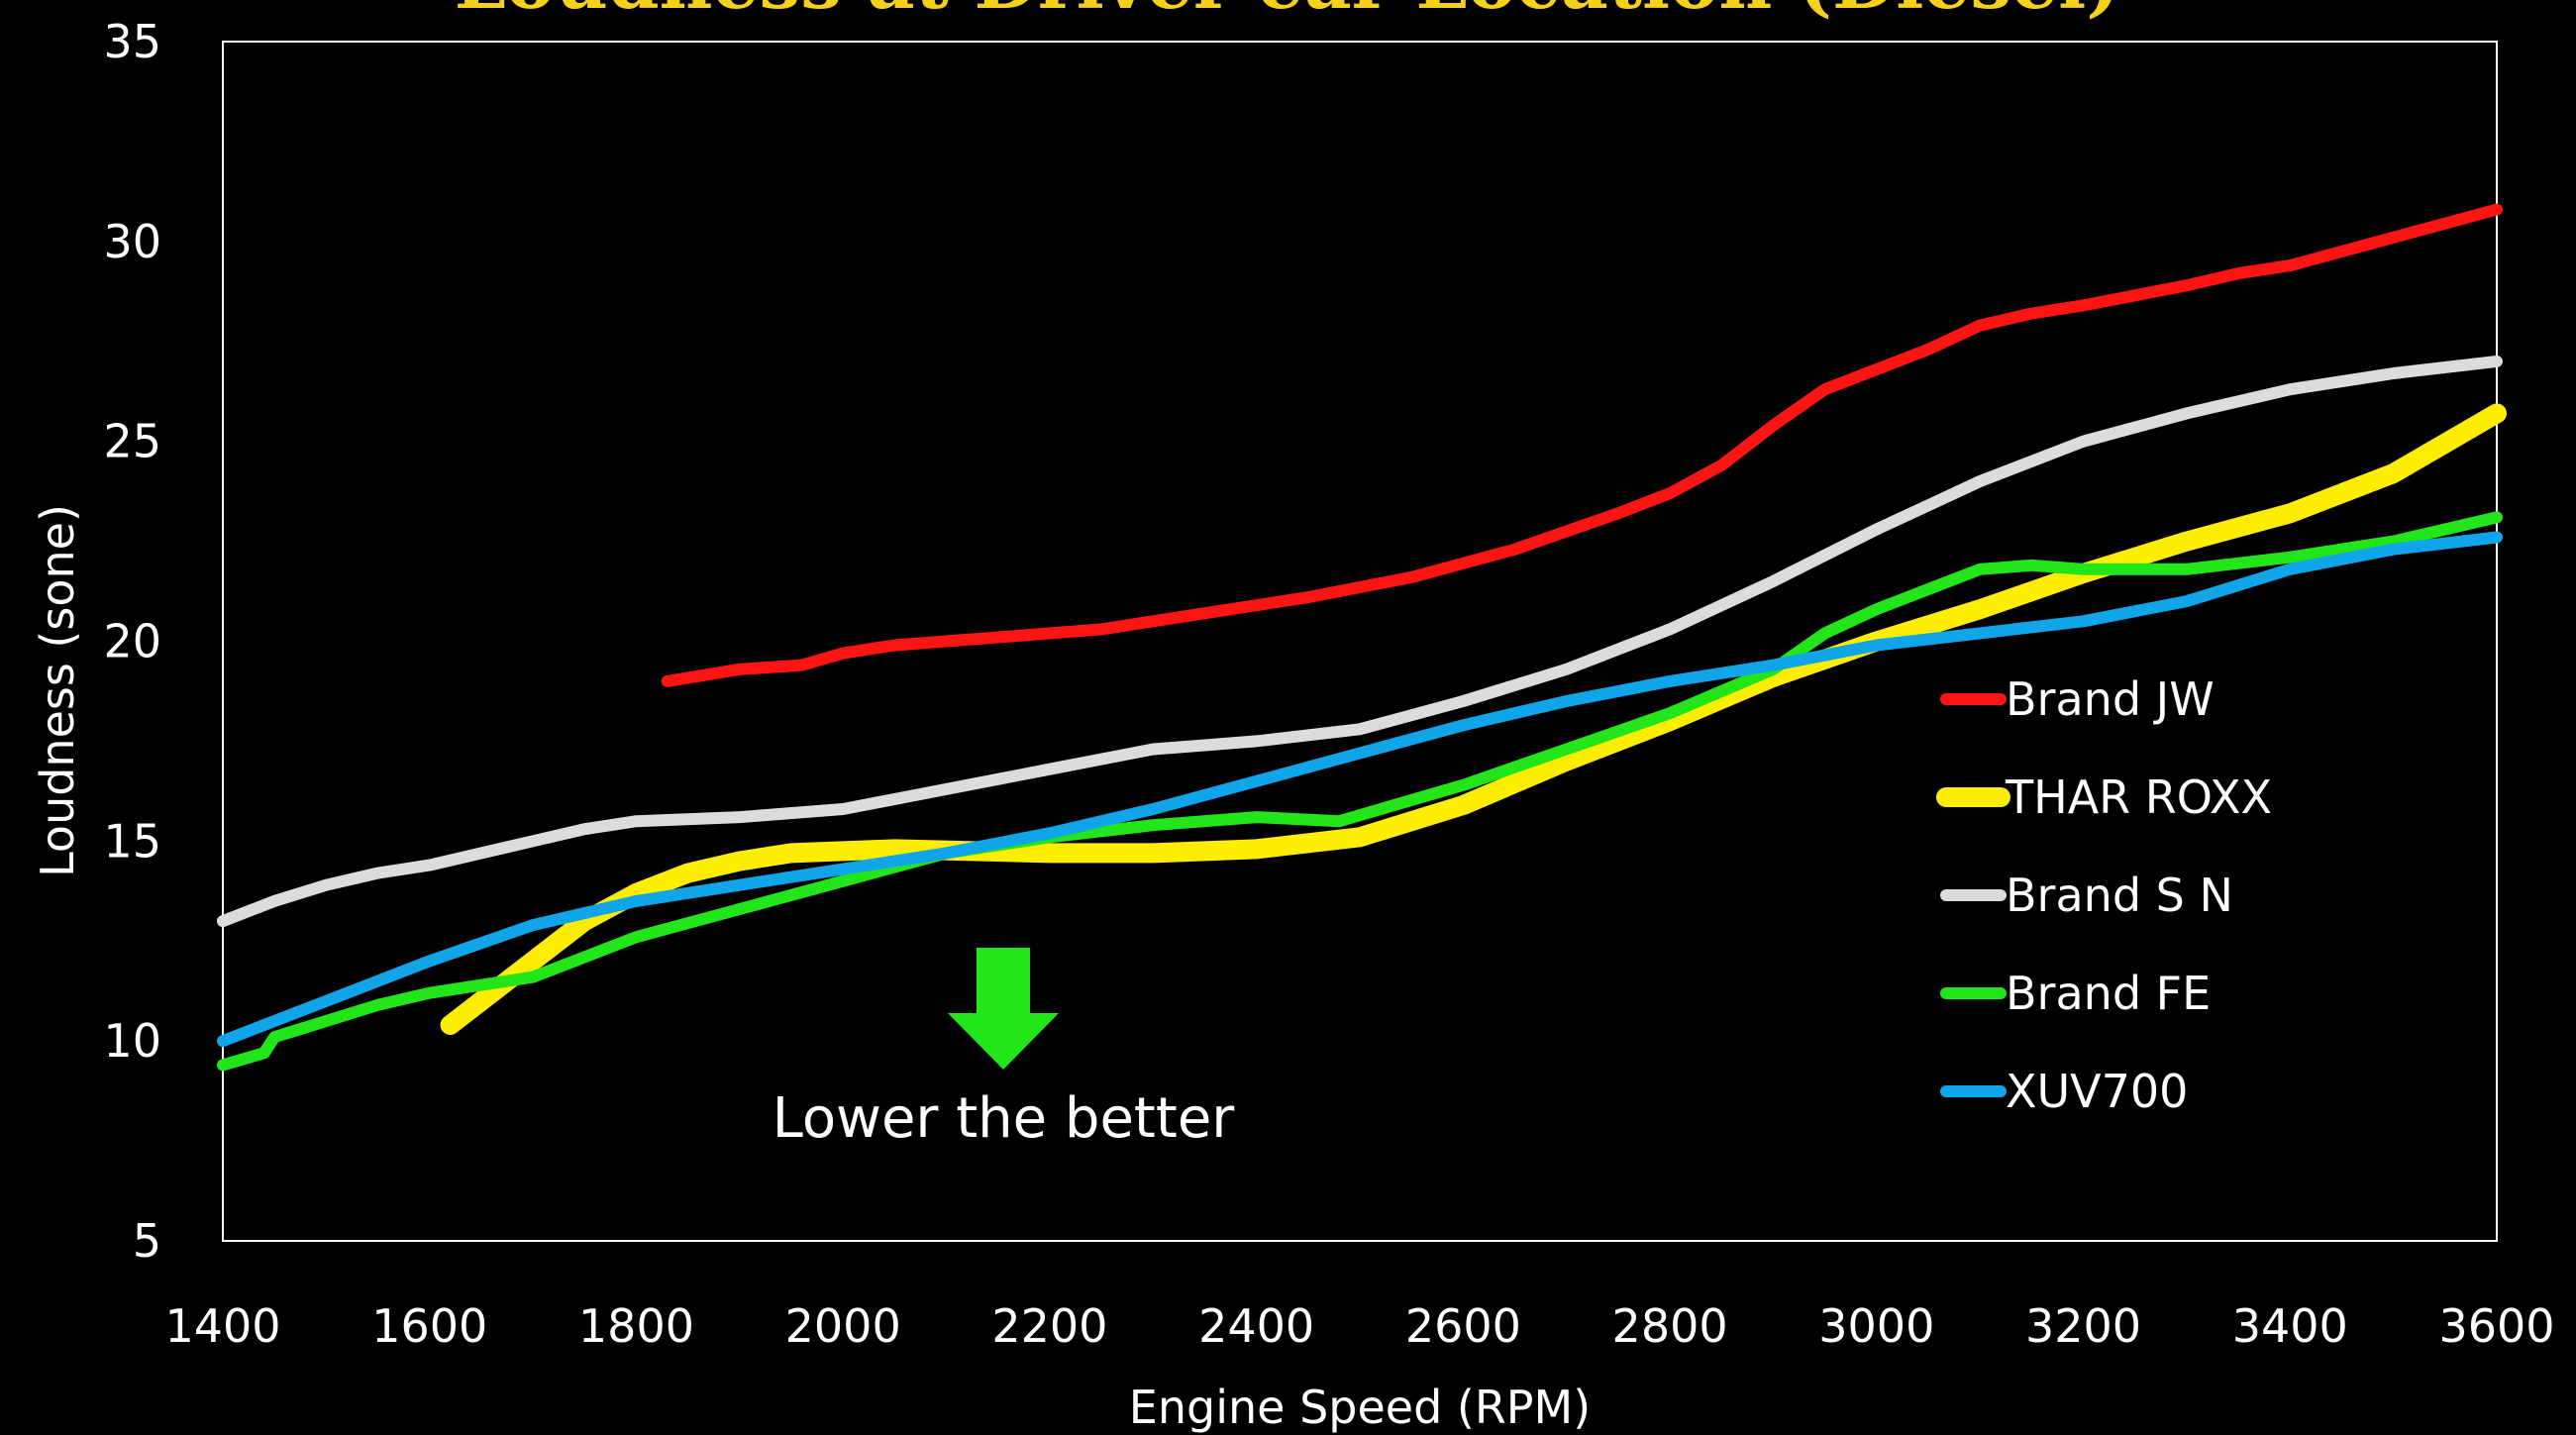 Image resolution: width=2576 pixels, height=1435 pixels. I want to click on x-tick-label: 2000, so click(843, 1326).